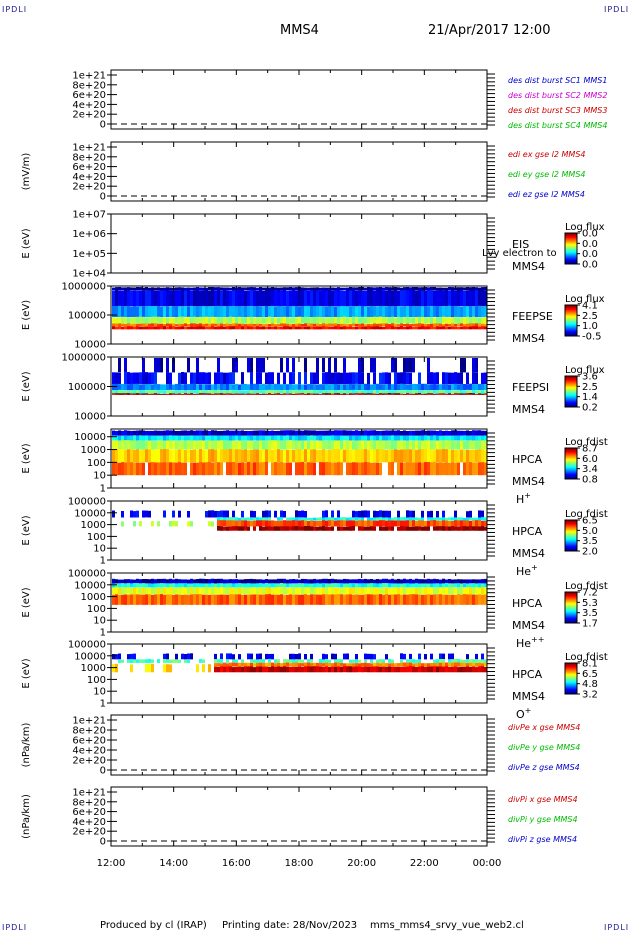 This screenshot has height=934, width=630. Describe the element at coordinates (96, 609) in the screenshot. I see `hpca-he2-ytick-label: 100` at that location.